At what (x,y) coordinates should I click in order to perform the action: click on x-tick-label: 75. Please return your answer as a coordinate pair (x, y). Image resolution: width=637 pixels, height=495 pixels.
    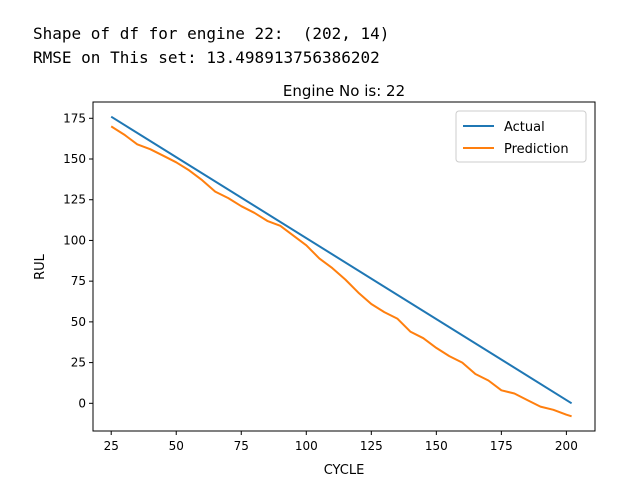
    Looking at the image, I should click on (241, 446).